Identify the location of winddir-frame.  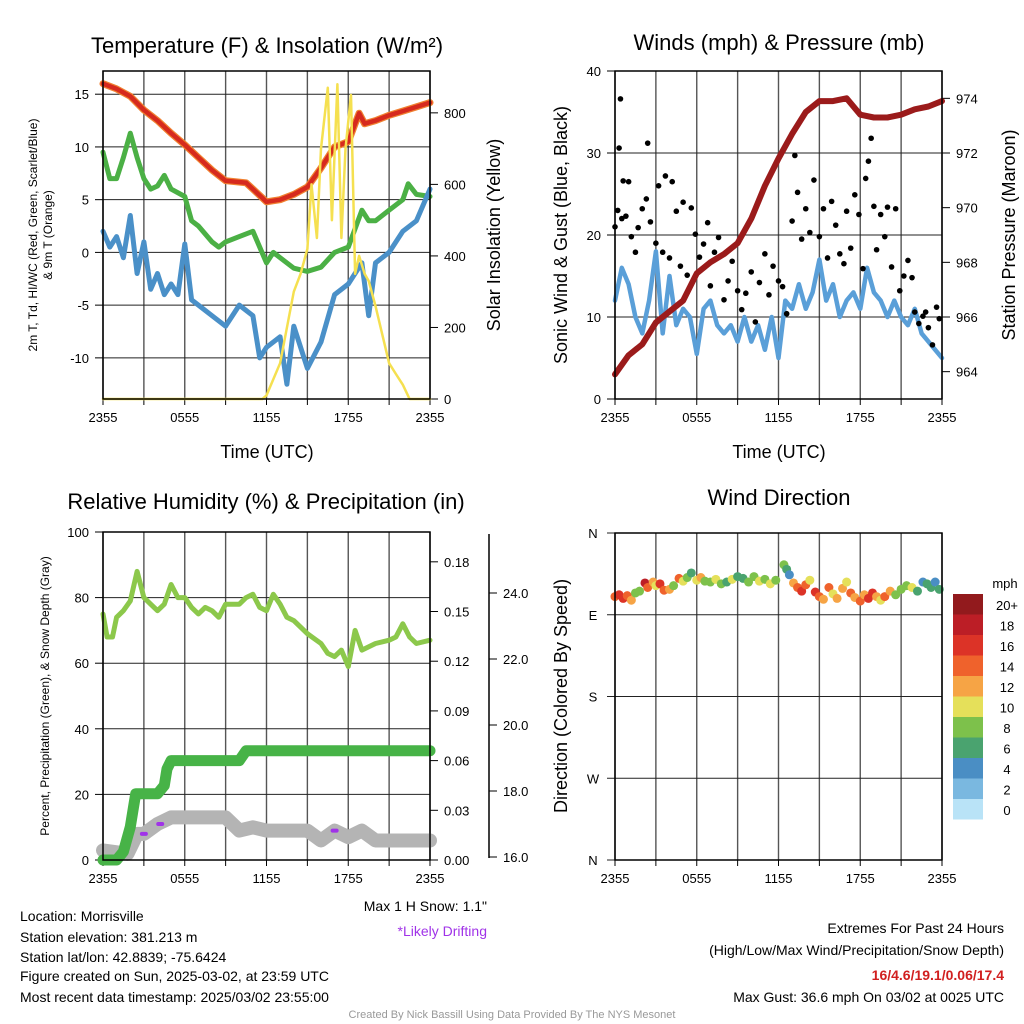
(778, 696).